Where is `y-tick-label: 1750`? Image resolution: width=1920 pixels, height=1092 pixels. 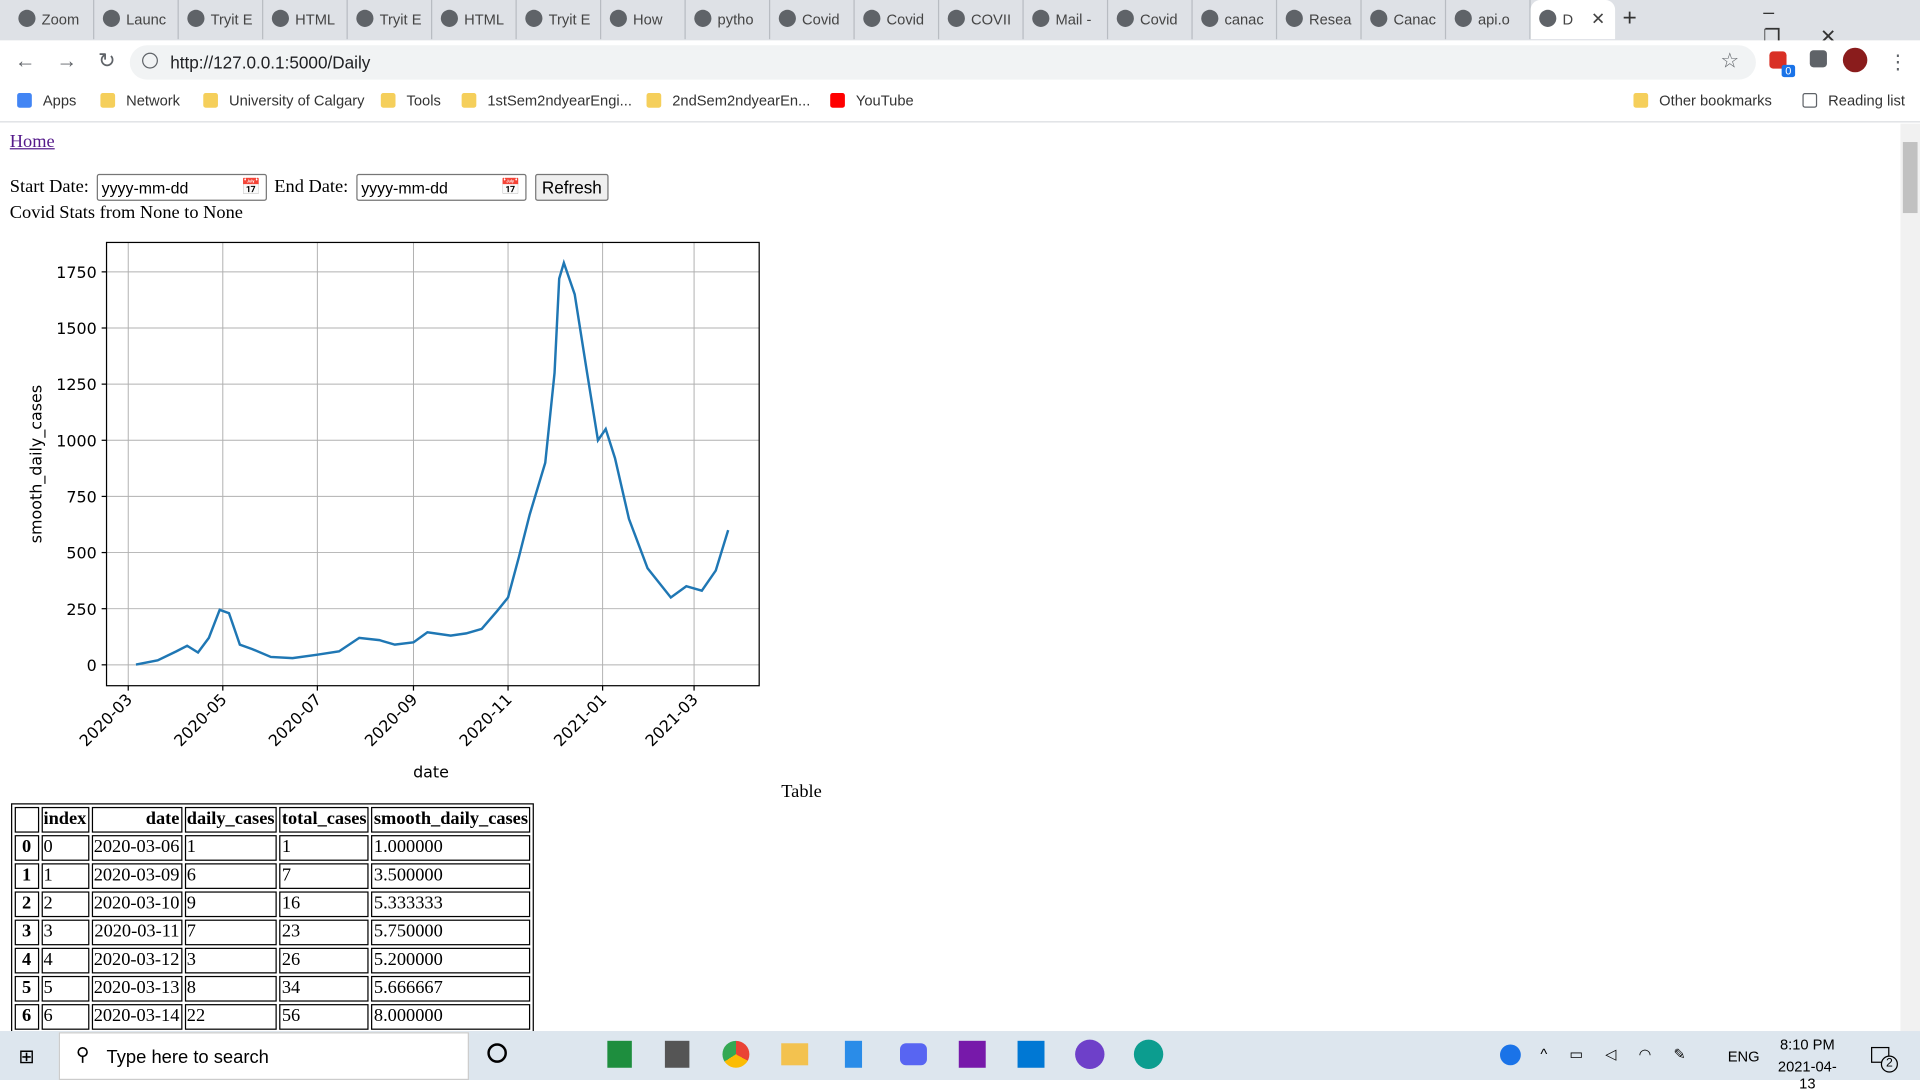 y-tick-label: 1750 is located at coordinates (76, 272).